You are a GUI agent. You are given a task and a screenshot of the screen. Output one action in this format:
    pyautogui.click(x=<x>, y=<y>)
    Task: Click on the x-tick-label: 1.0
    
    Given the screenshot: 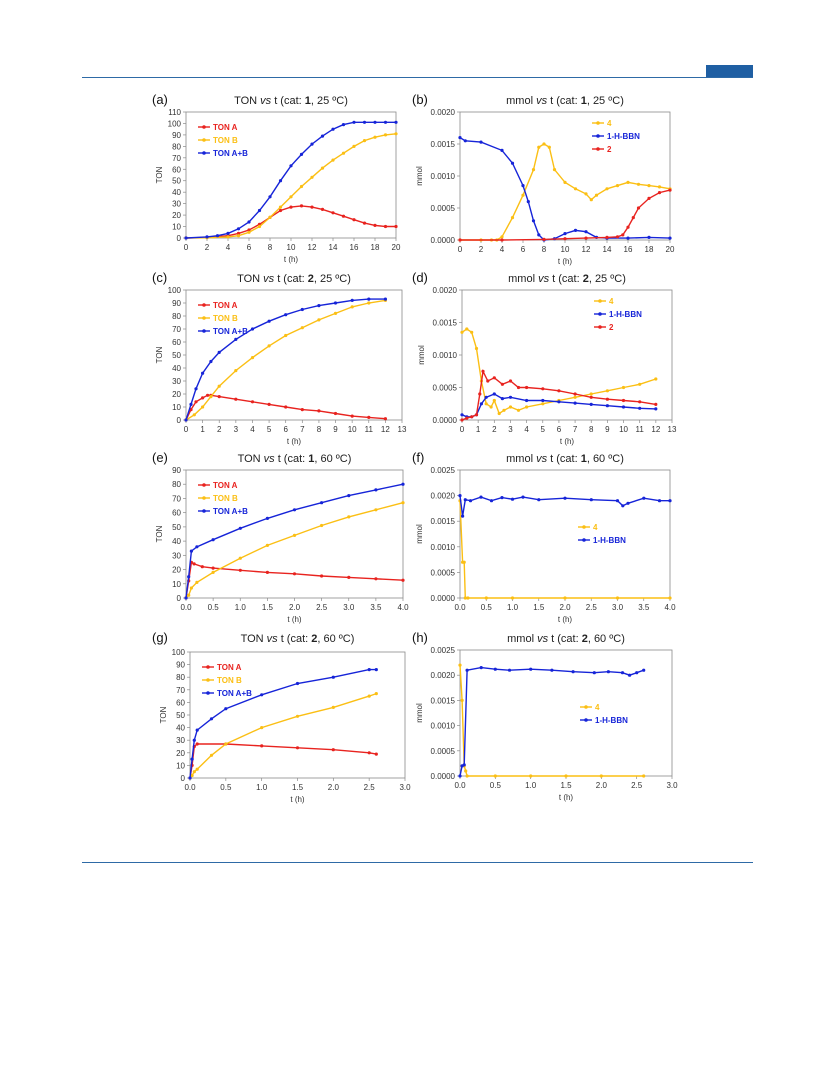 What is the action you would take?
    pyautogui.click(x=531, y=785)
    